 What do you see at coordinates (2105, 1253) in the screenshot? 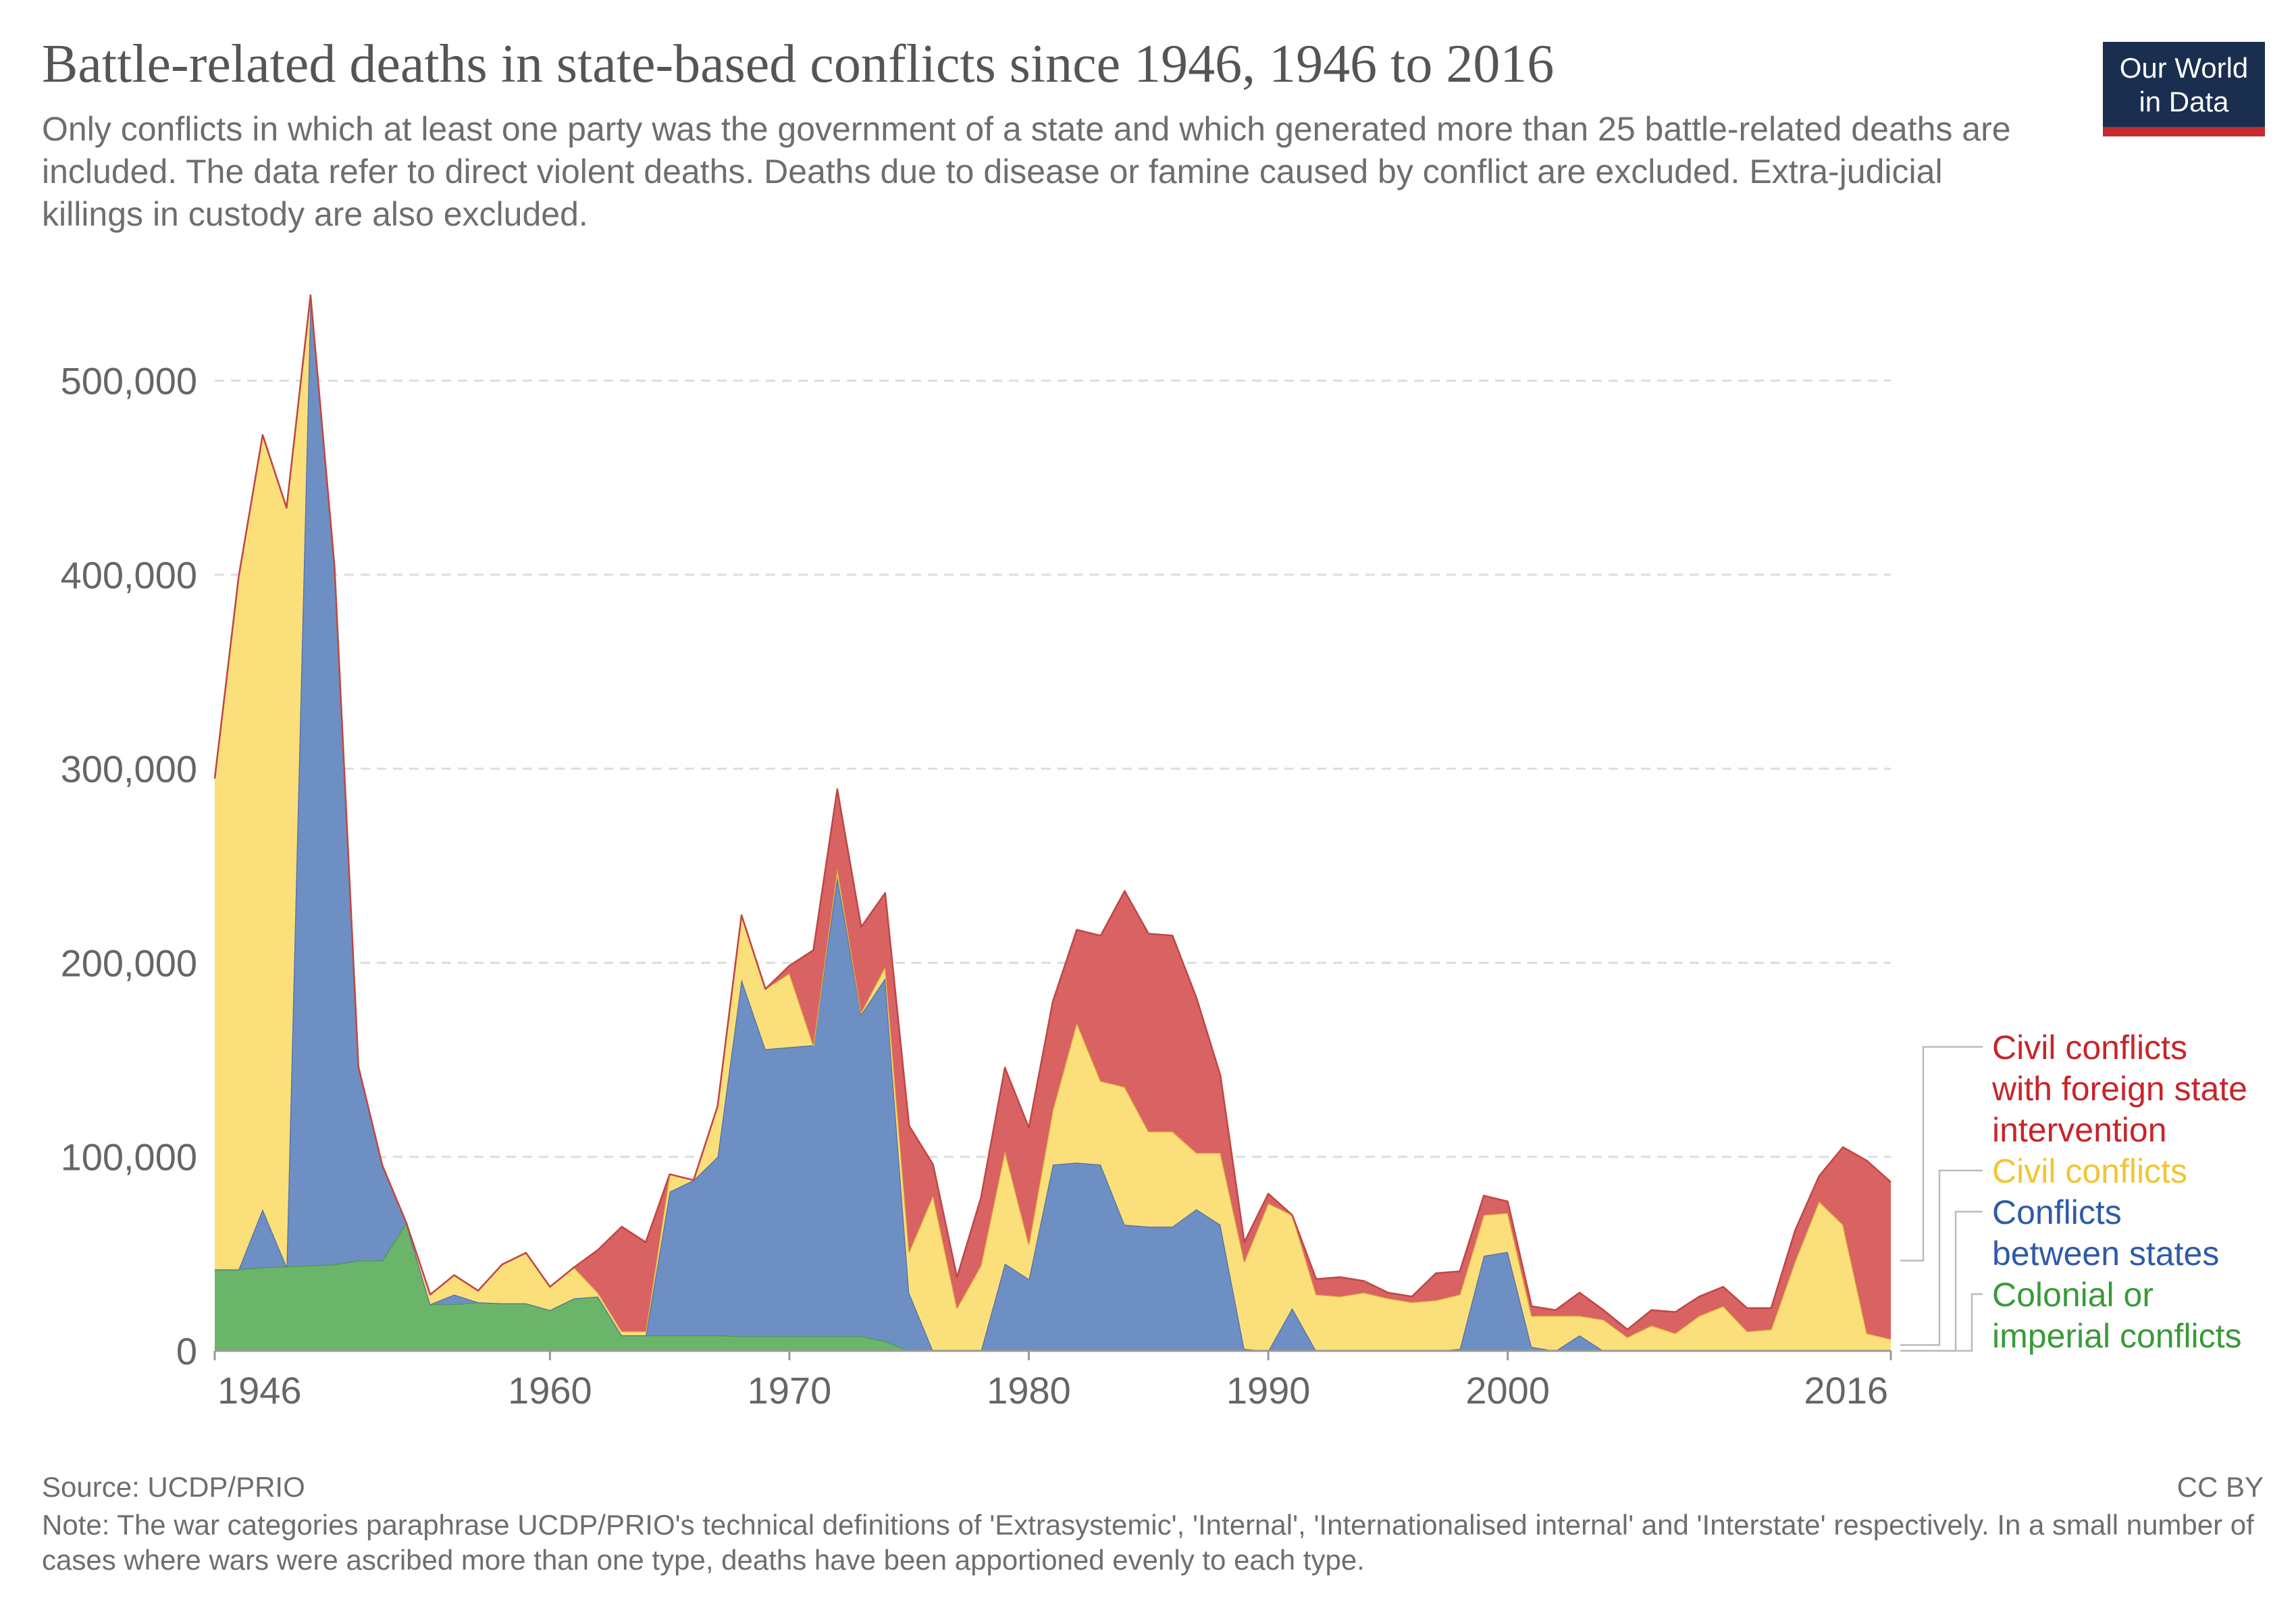
I see `legend-label: between states` at bounding box center [2105, 1253].